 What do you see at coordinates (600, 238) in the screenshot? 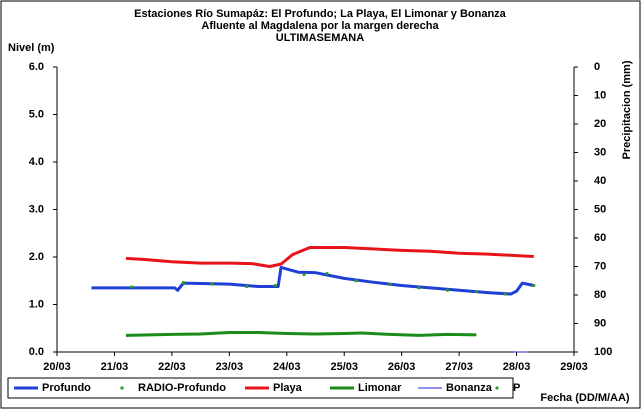
I see `y2-tick-label: 60` at bounding box center [600, 238].